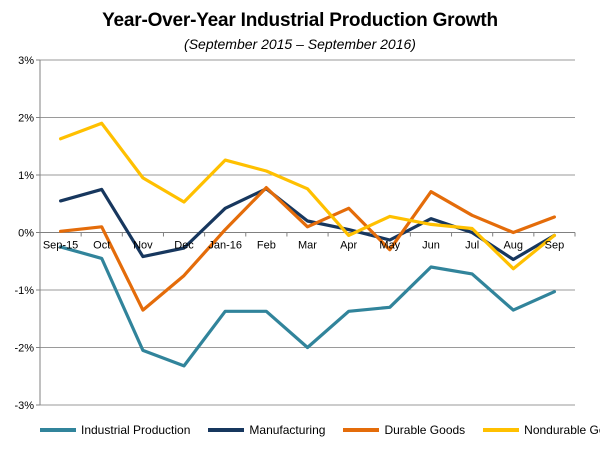 This screenshot has height=450, width=600. I want to click on legend-item: Manufacturing, so click(266, 430).